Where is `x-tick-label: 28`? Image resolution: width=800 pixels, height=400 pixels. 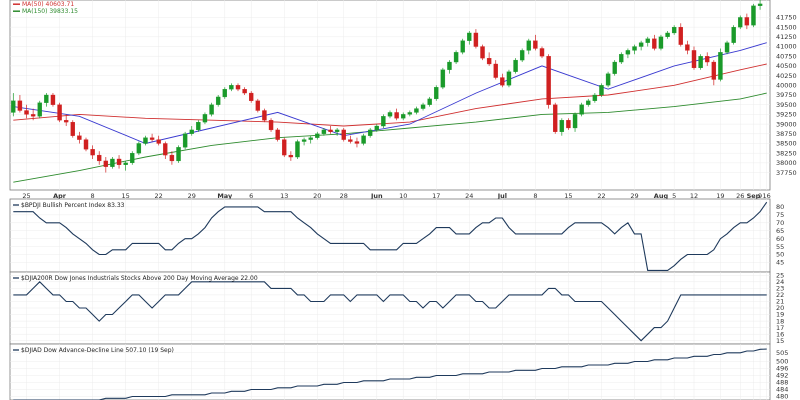 x-tick-label: 28 is located at coordinates (344, 196).